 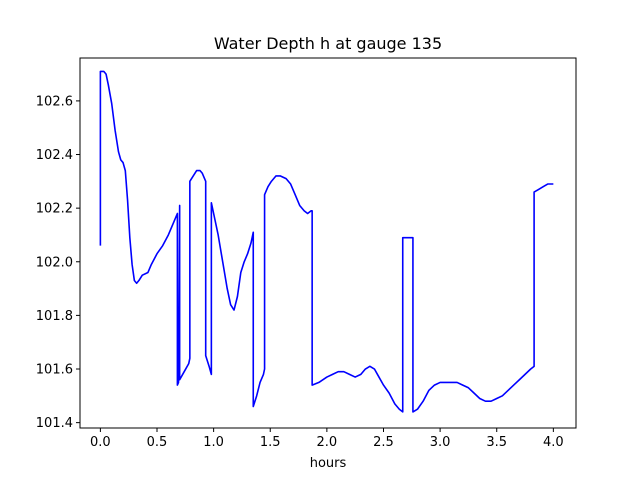 I want to click on x-axis-label: hours, so click(x=328, y=463).